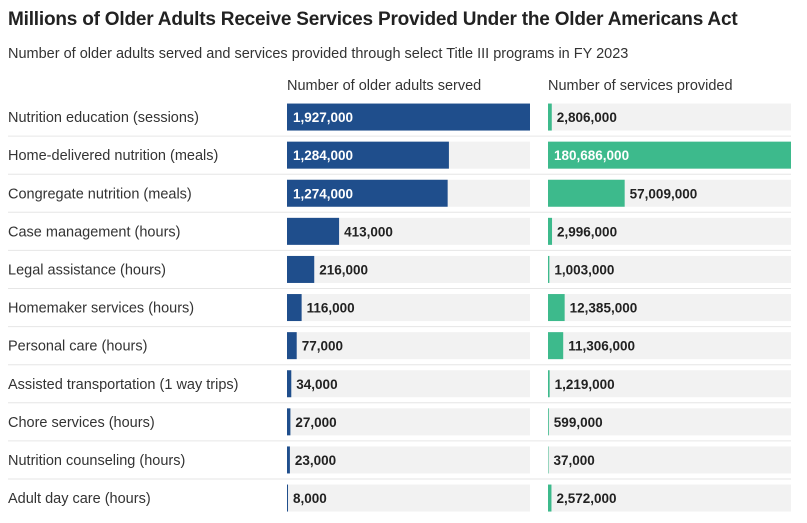 Image resolution: width=807 pixels, height=523 pixels. I want to click on category-label-legal-assistance-hours: Legal assistance (hours), so click(87, 270).